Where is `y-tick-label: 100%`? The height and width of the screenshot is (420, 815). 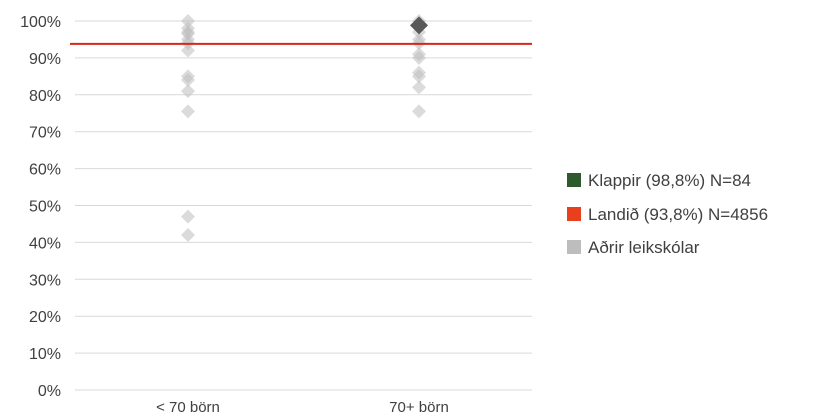
y-tick-label: 100% is located at coordinates (40, 22).